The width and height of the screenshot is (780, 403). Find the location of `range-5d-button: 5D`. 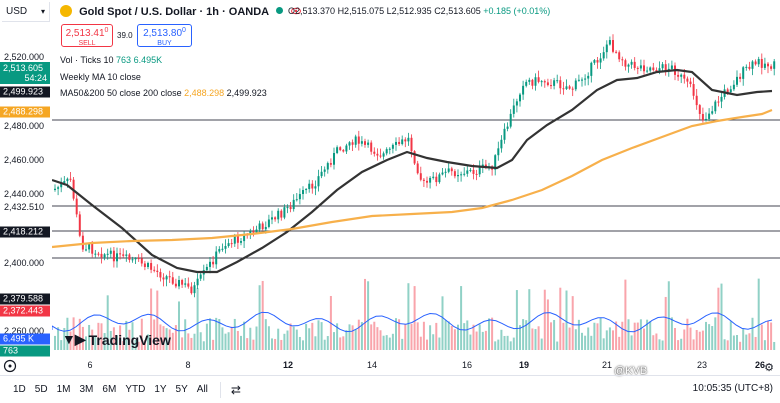

range-5d-button: 5D is located at coordinates (41, 389).